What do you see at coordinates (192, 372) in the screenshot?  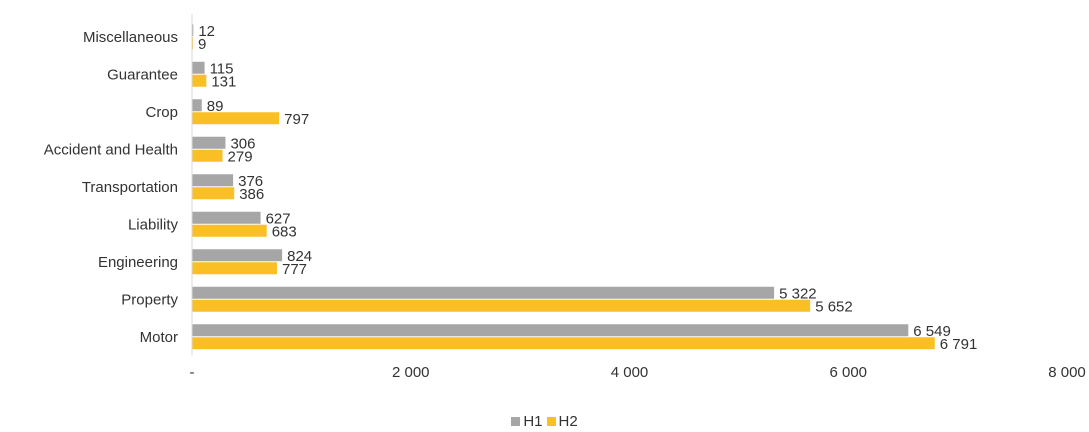 I see `x-tick-label-0: -` at bounding box center [192, 372].